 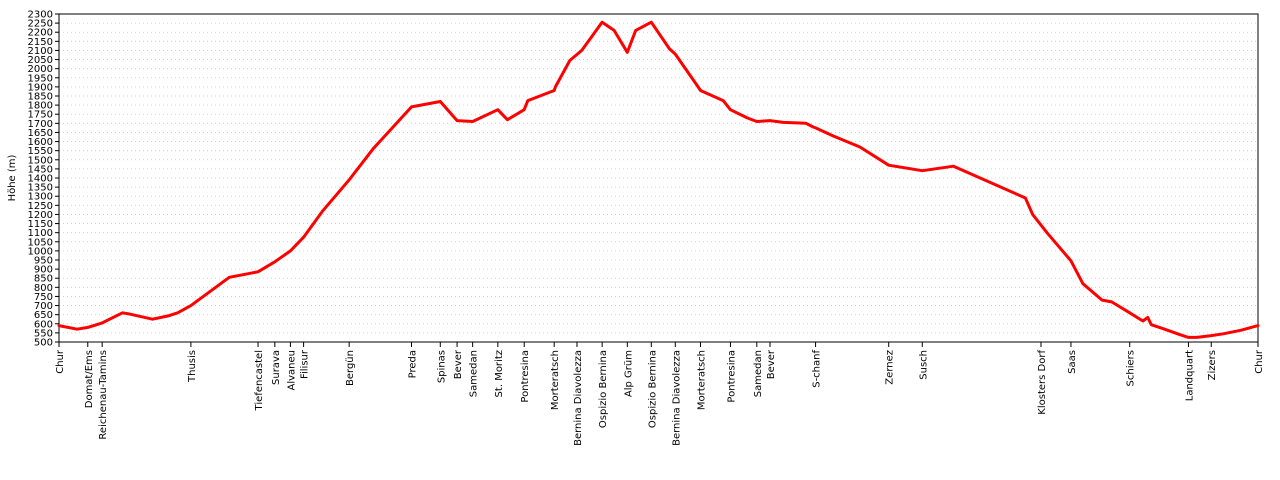 I want to click on station-label: Landquart, so click(x=1189, y=375).